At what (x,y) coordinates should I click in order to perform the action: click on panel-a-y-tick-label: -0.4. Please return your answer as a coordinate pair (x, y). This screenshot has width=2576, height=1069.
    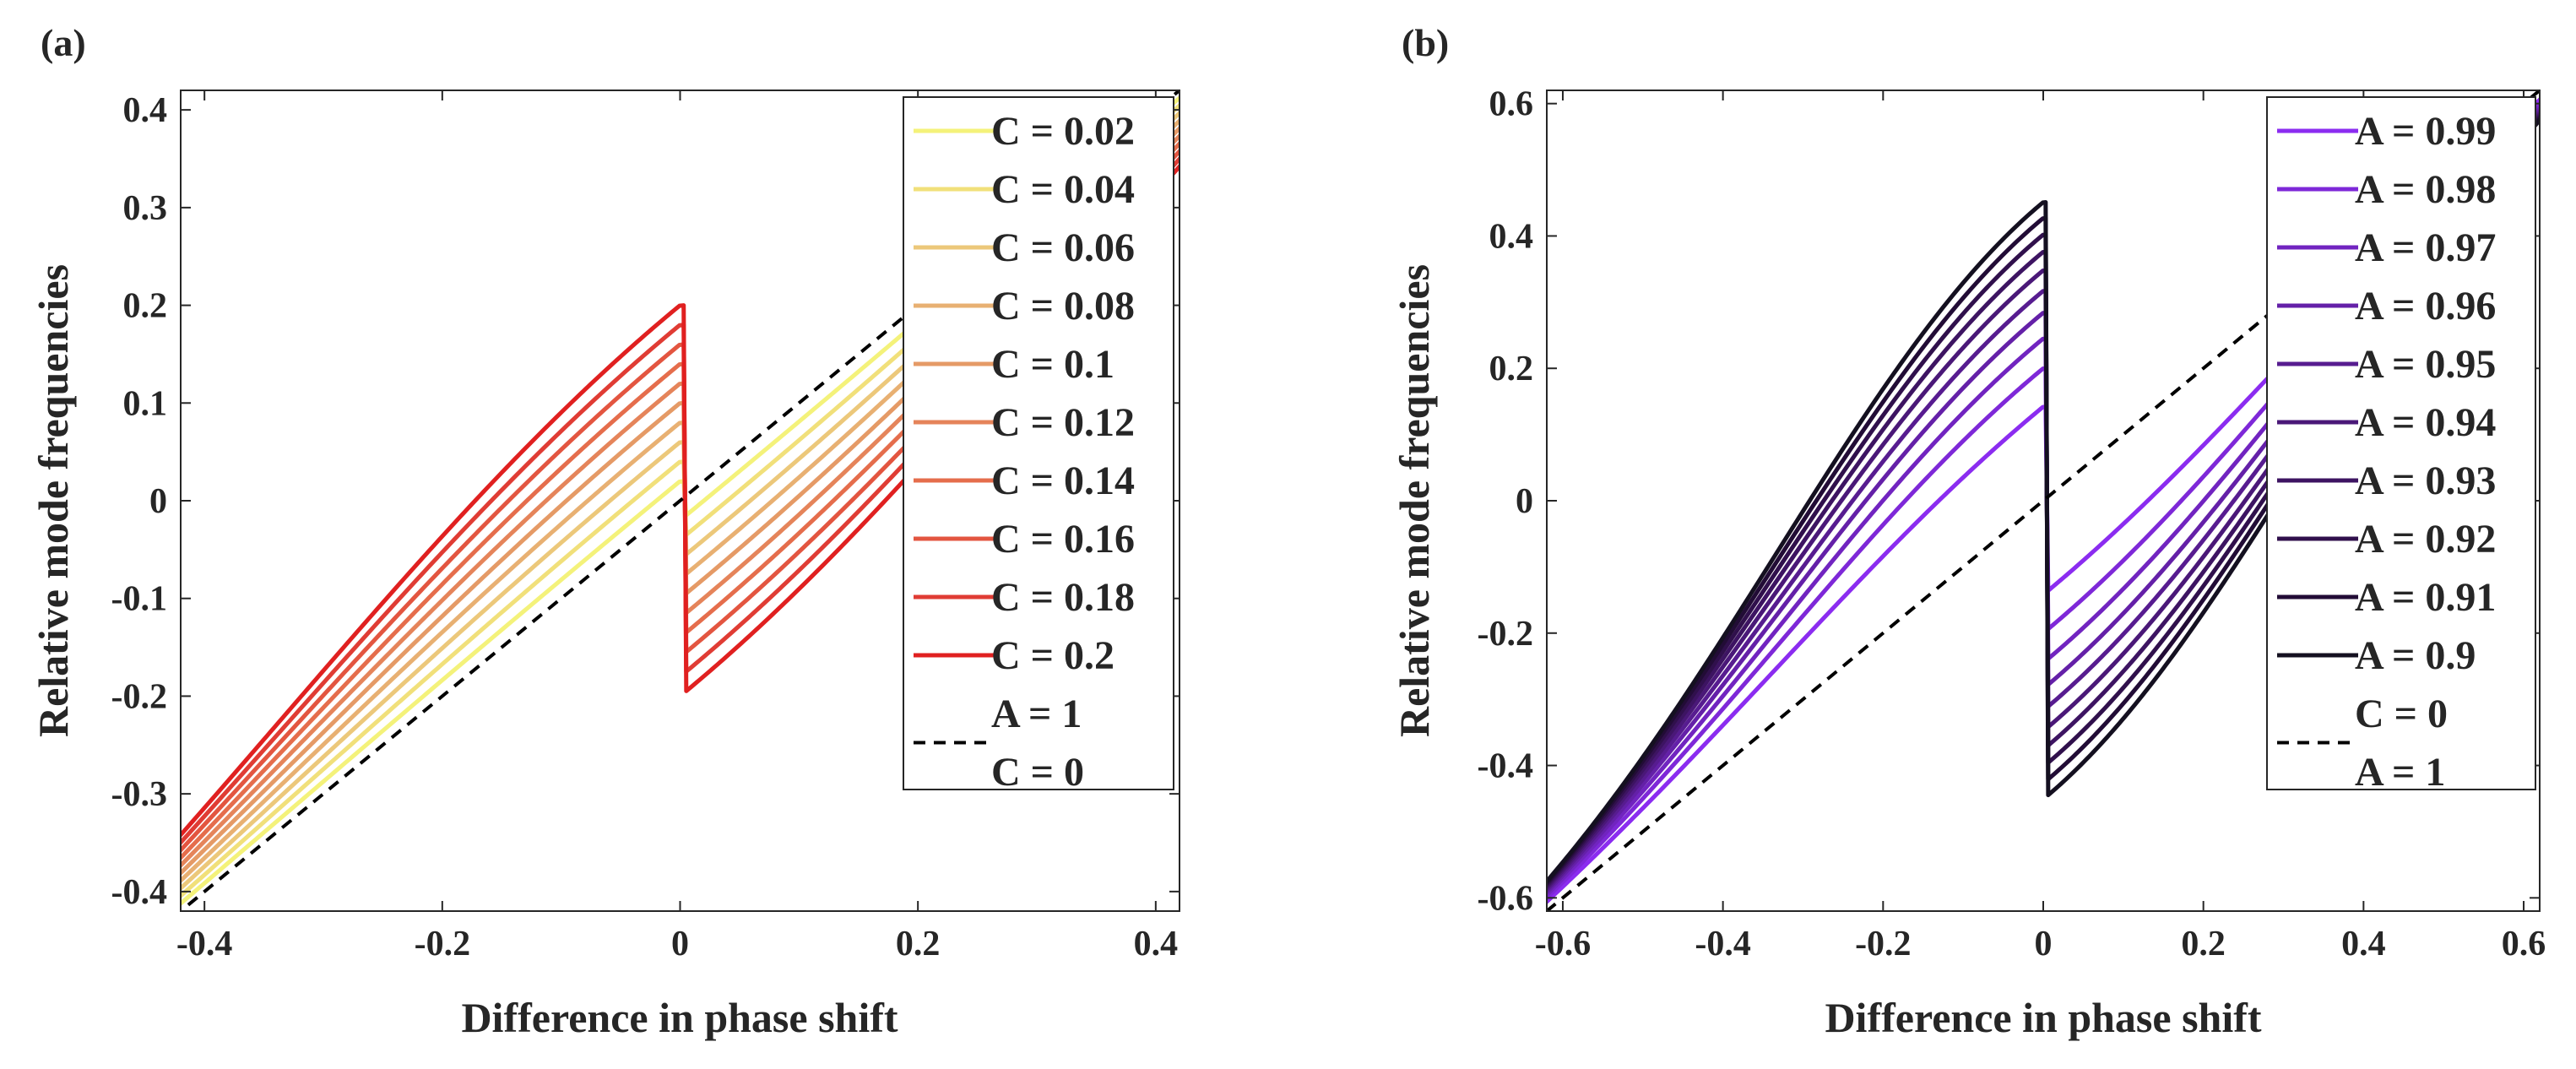
    Looking at the image, I should click on (140, 892).